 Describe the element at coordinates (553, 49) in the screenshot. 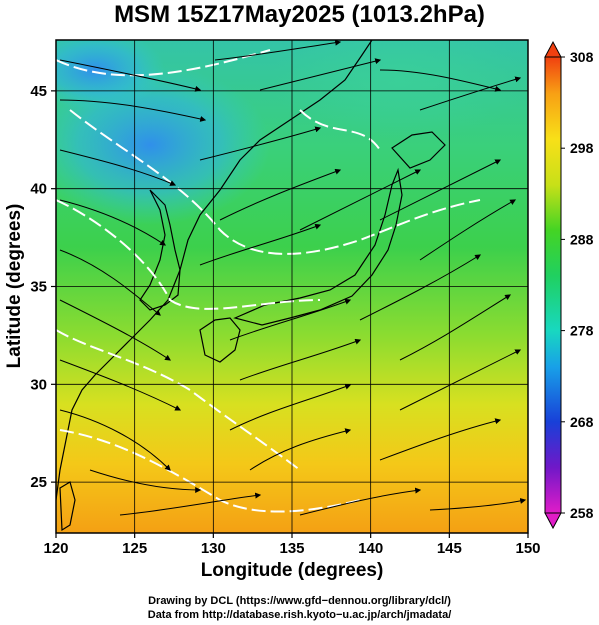

I see `colorbar-top-arrow` at that location.